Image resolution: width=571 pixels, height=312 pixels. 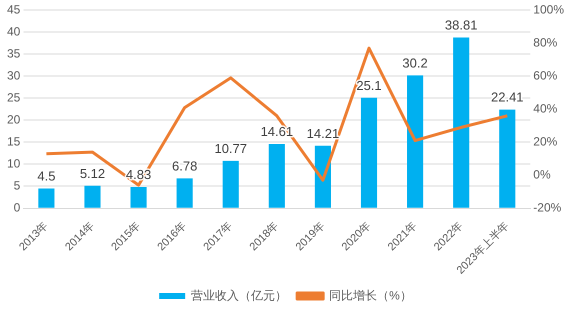 What do you see at coordinates (239, 295) in the screenshot?
I see `legend-label: 营业收入（亿元）` at bounding box center [239, 295].